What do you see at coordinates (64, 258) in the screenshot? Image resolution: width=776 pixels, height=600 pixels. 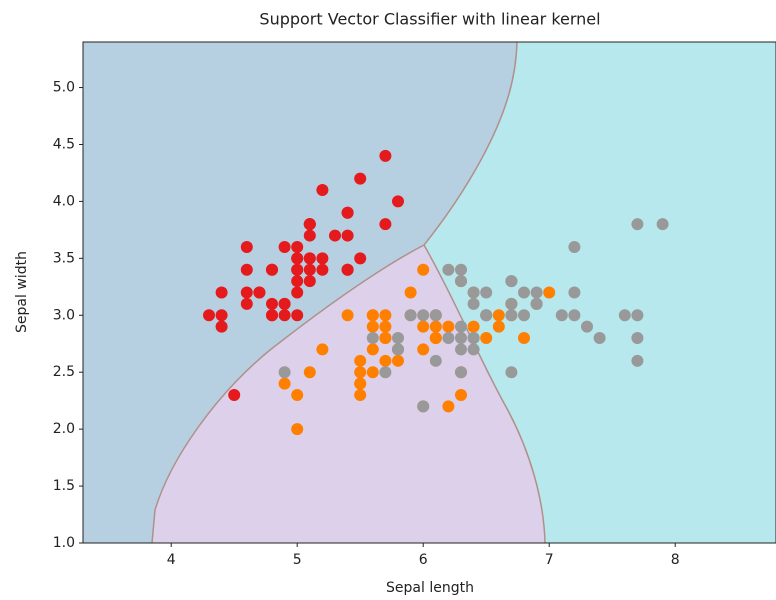 I see `y-tick-label: 3.5` at bounding box center [64, 258].